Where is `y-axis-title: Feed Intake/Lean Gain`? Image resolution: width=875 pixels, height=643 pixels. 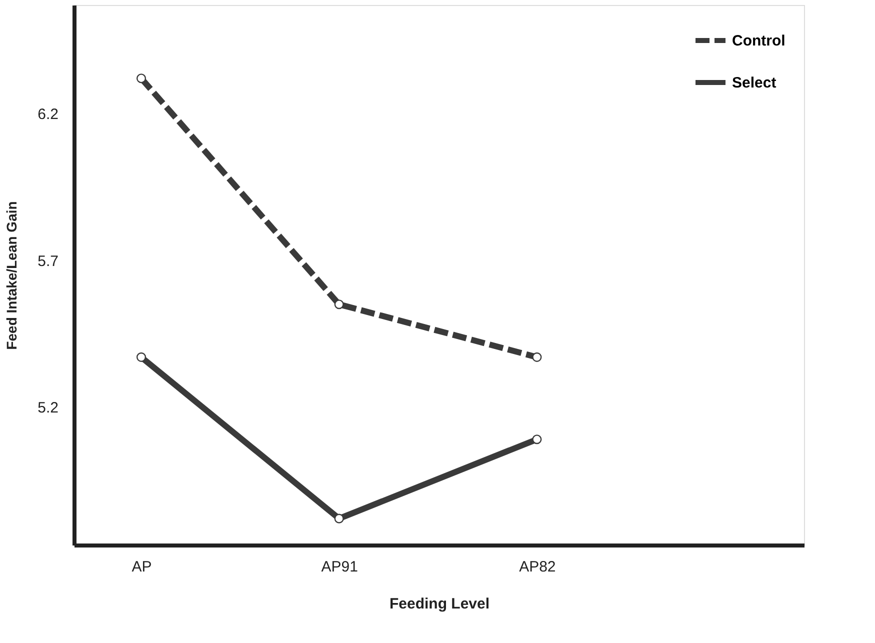
y-axis-title: Feed Intake/Lean Gain is located at coordinates (12, 275).